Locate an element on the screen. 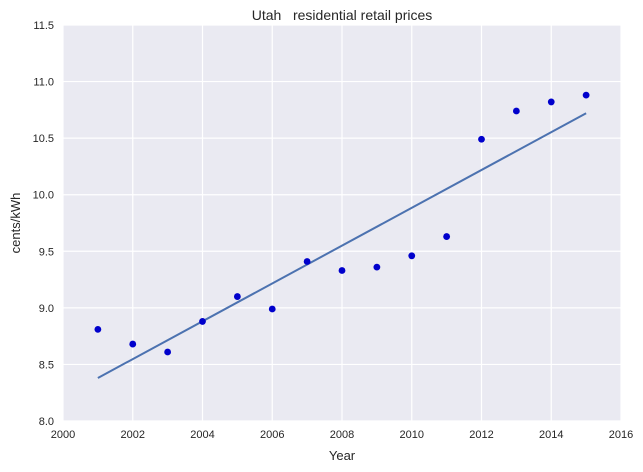 This screenshot has height=472, width=643. y-tick-label: 9.5 is located at coordinates (46, 252).